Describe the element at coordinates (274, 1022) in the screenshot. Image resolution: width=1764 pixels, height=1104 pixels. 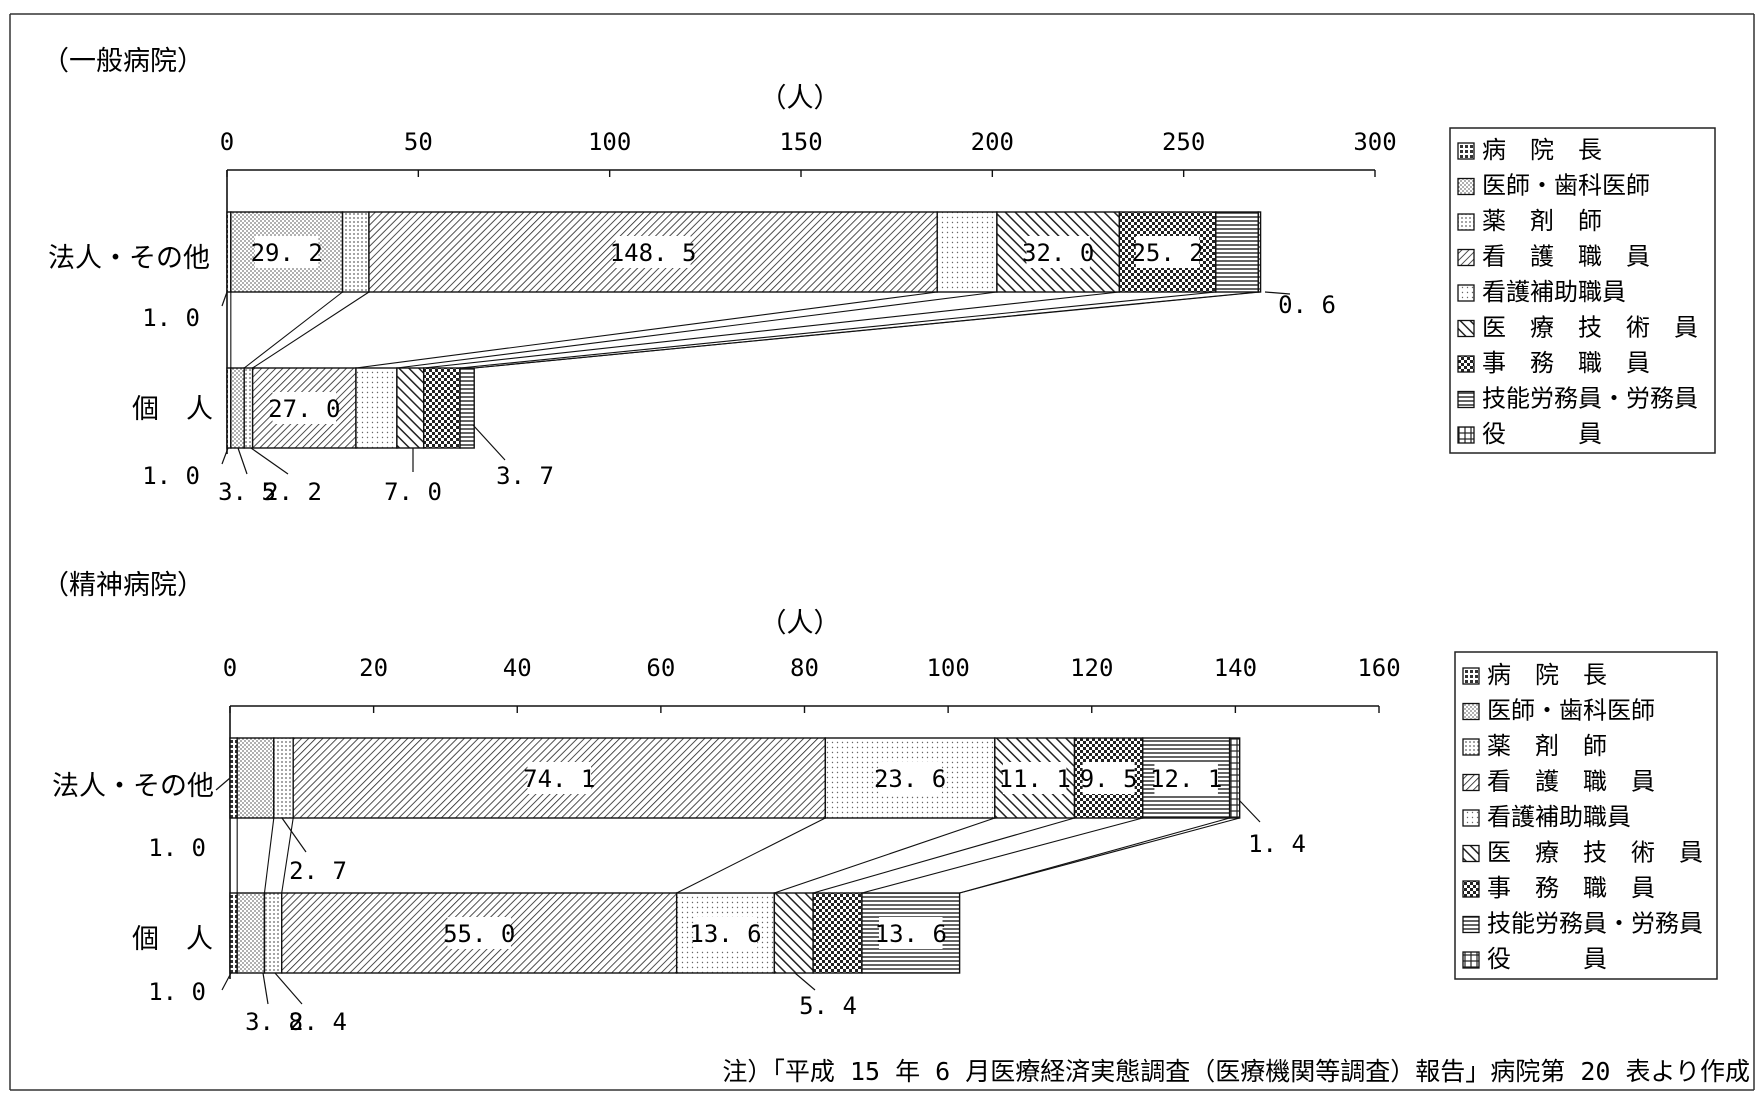
I see `callout-label-psych-1-1: 3. 8` at that location.